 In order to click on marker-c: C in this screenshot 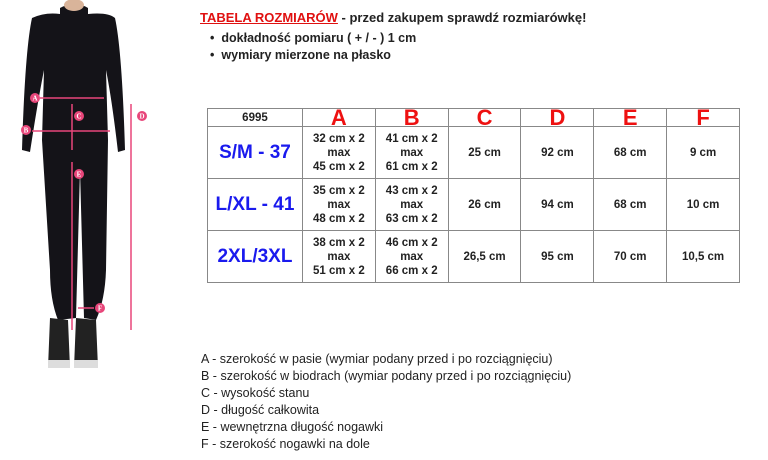, I will do `click(78, 117)`.